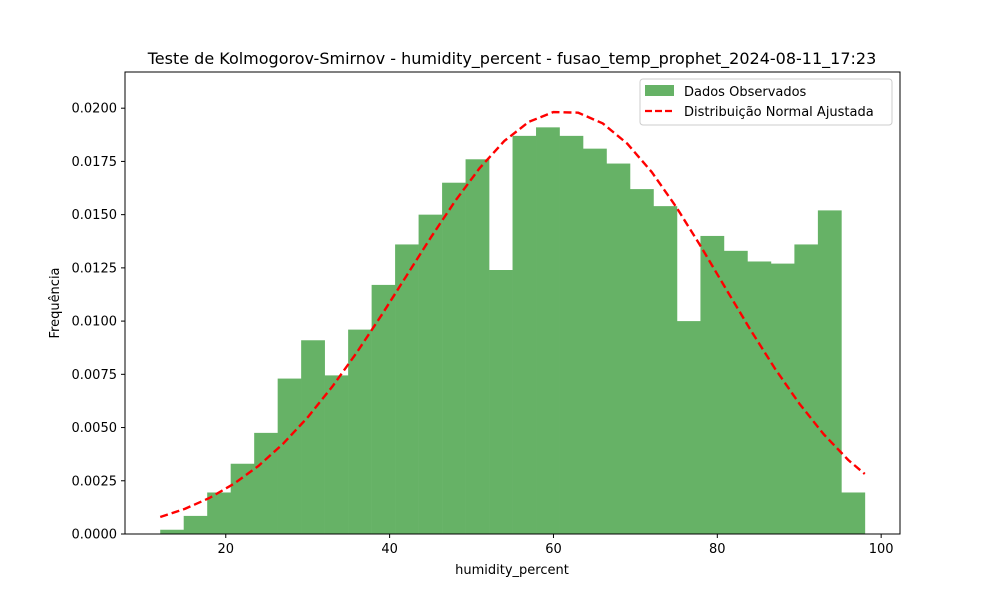 This screenshot has width=1000, height=600. I want to click on y-tick-label: 0.0100, so click(95, 322).